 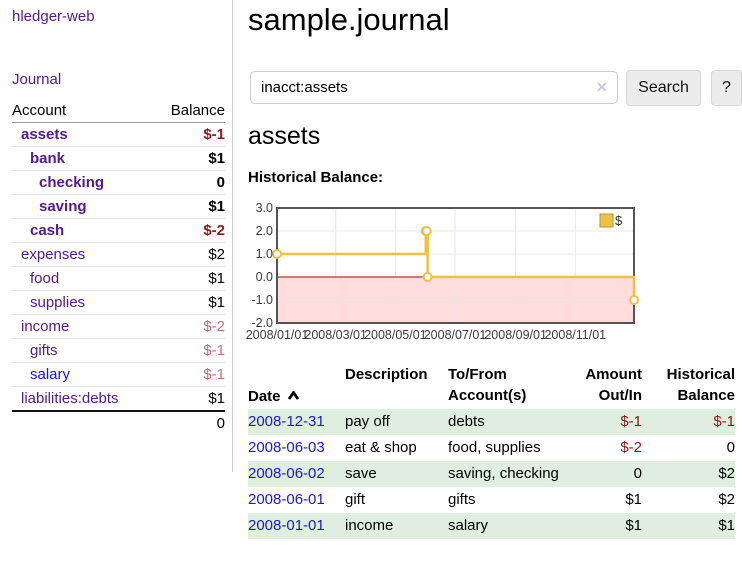 I want to click on search-form: ✕ Search ?, so click(x=495, y=89).